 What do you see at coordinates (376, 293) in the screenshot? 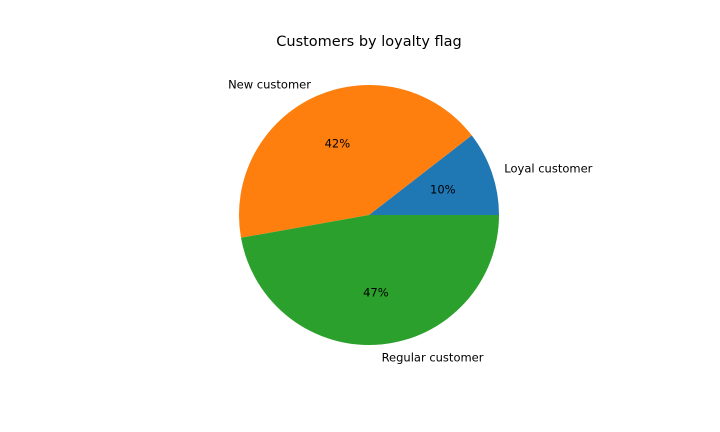
I see `slice-percent-regular-customer: 47%` at bounding box center [376, 293].